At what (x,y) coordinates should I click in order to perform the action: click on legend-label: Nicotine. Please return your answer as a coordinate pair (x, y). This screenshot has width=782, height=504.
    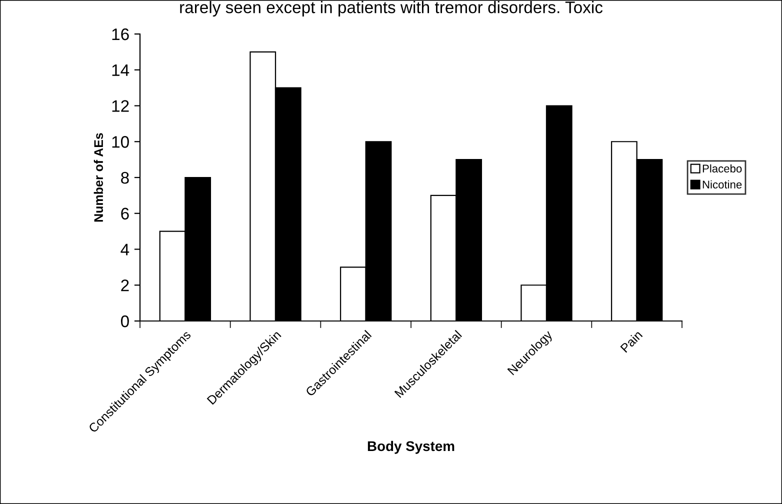
    Looking at the image, I should click on (722, 184).